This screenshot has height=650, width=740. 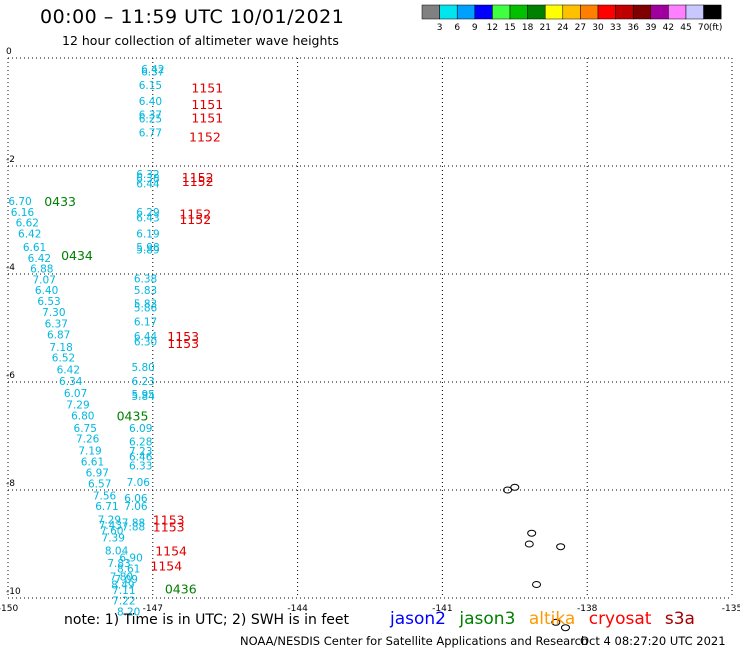 What do you see at coordinates (136, 507) in the screenshot?
I see `wave-height-value: 7.06` at bounding box center [136, 507].